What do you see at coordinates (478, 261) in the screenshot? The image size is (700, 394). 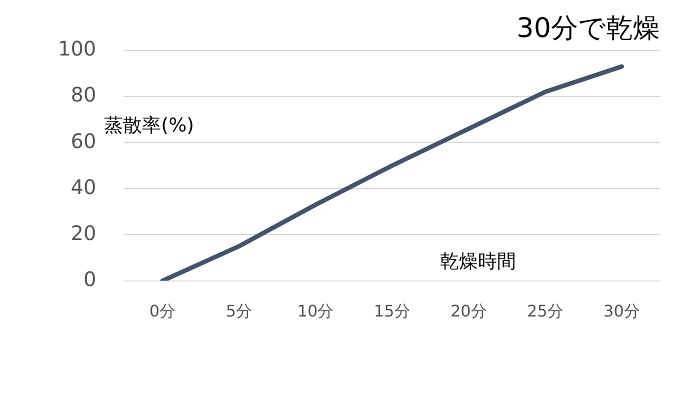 I see `x-axis-title: 乾燥時間` at bounding box center [478, 261].